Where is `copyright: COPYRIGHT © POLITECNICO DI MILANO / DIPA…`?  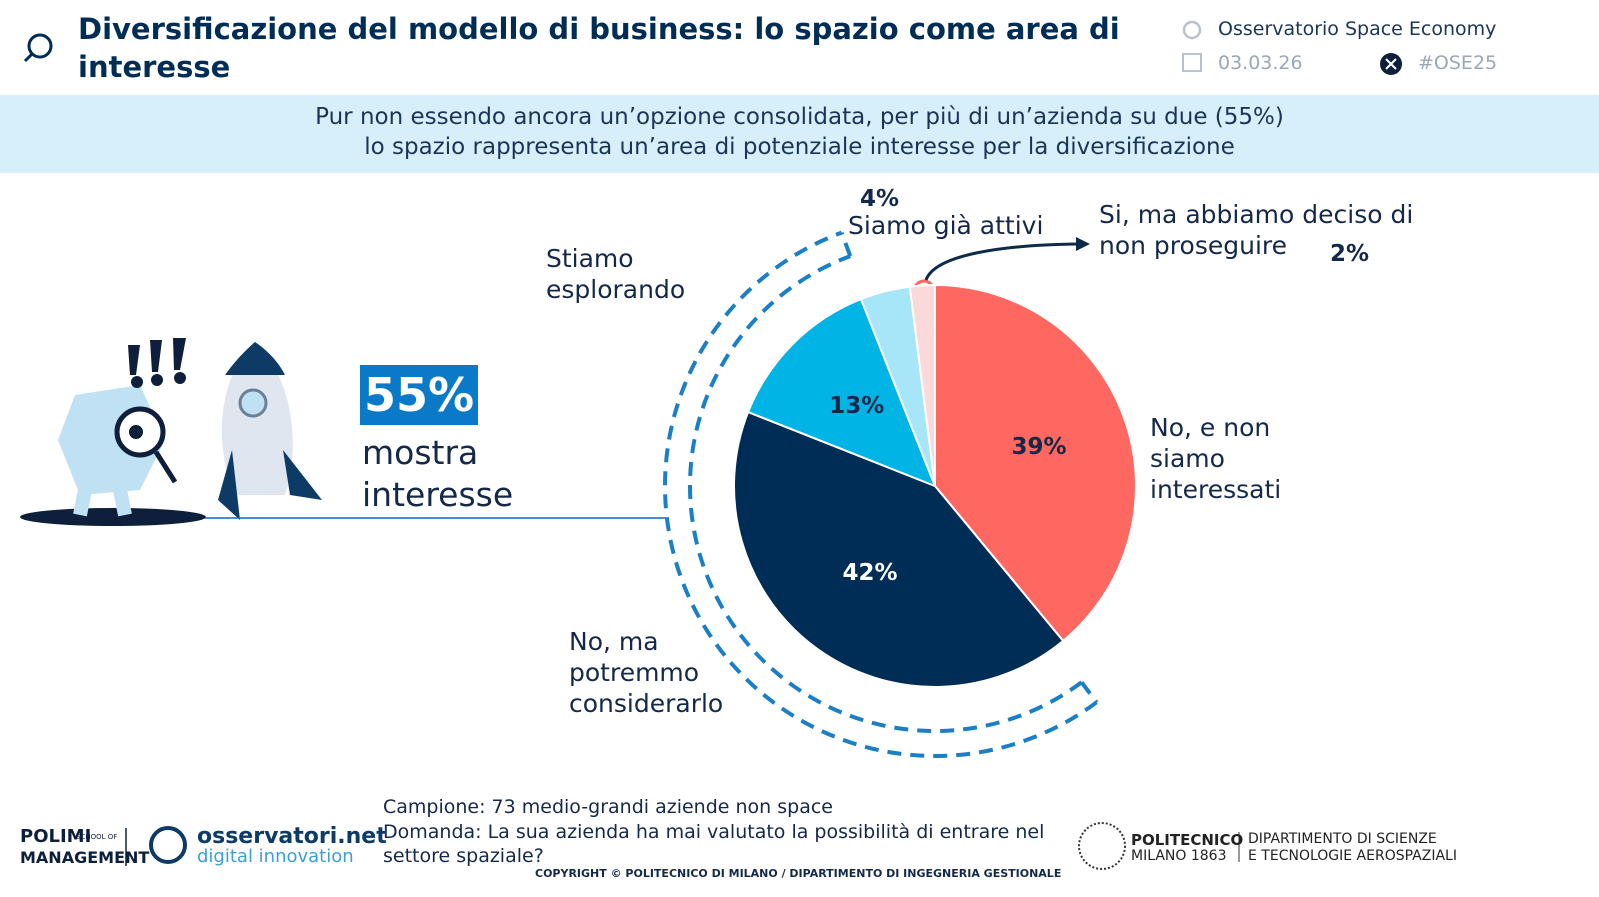 copyright: COPYRIGHT © POLITECNICO DI MILANO / DIPA… is located at coordinates (798, 873).